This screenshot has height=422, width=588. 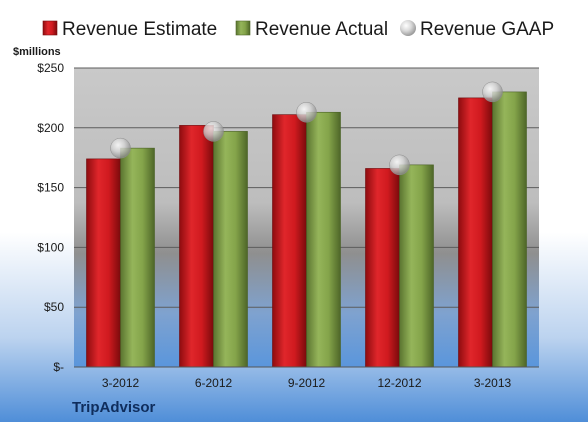 I want to click on y-tick-label: $100, so click(x=50, y=247).